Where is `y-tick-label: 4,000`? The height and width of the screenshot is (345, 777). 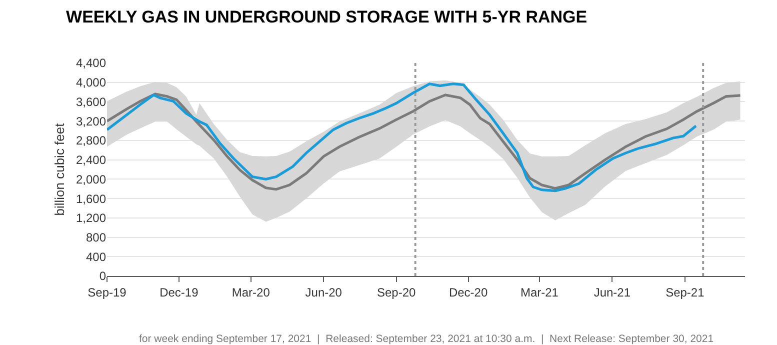
y-tick-label: 4,000 is located at coordinates (91, 83).